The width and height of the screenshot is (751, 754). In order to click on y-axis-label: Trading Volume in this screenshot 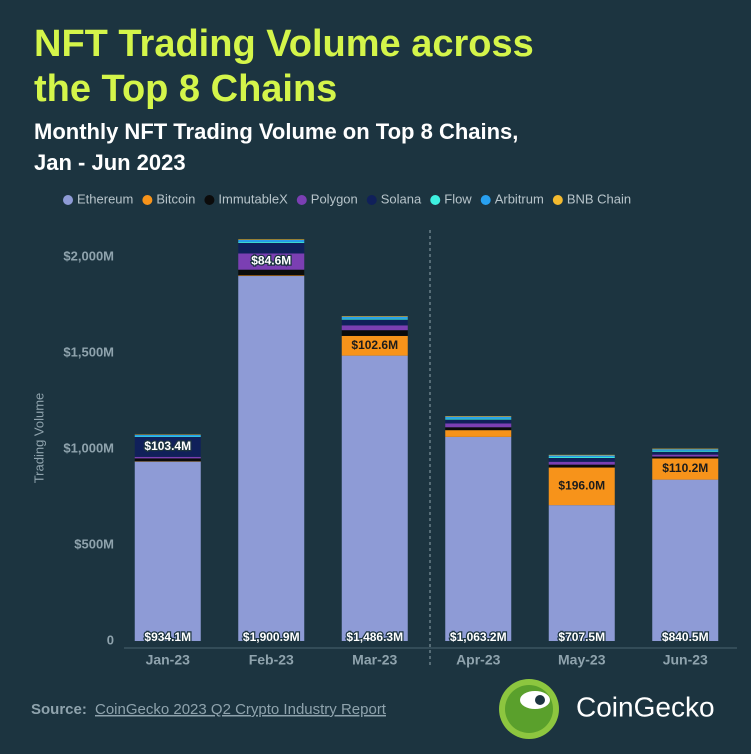, I will do `click(38, 438)`.